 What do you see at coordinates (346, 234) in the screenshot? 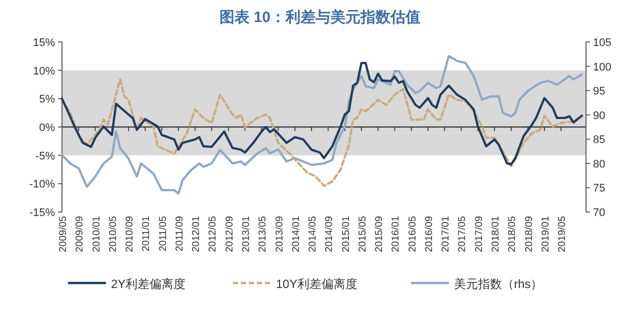
I see `x-tick-label: 2015/01` at bounding box center [346, 234].